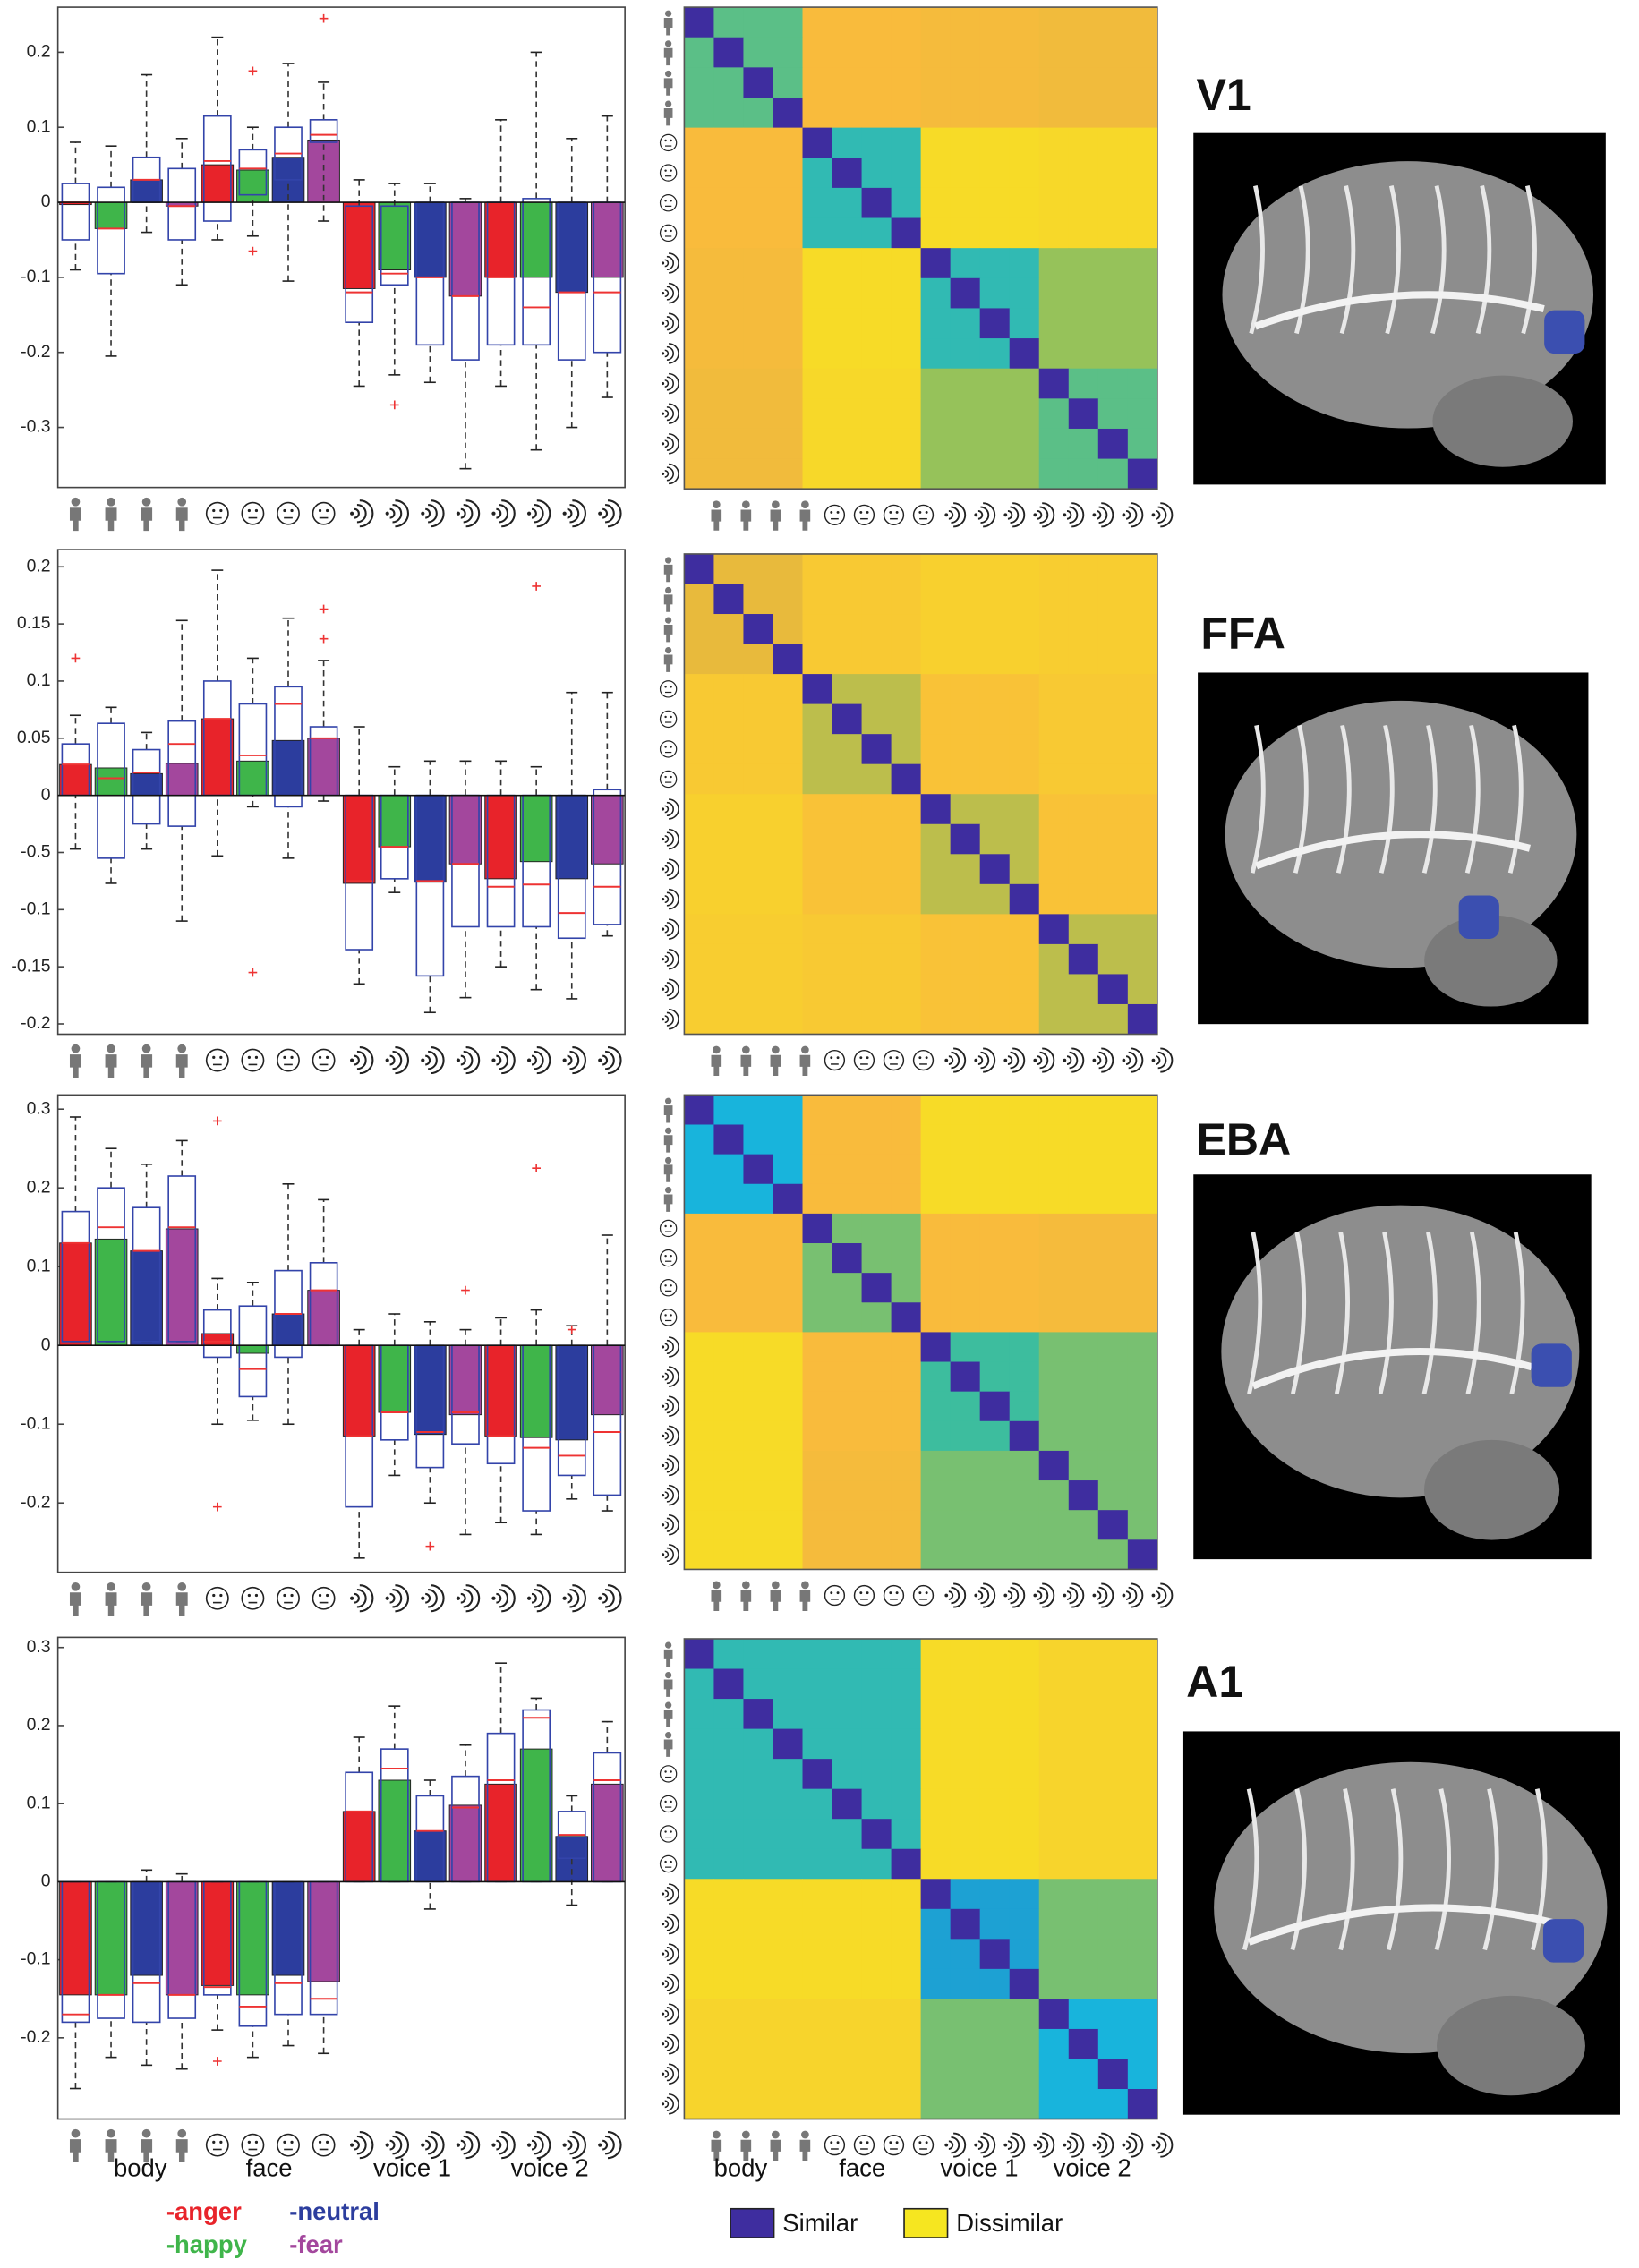  What do you see at coordinates (1395, 1870) in the screenshot?
I see `brain-sulcus` at bounding box center [1395, 1870].